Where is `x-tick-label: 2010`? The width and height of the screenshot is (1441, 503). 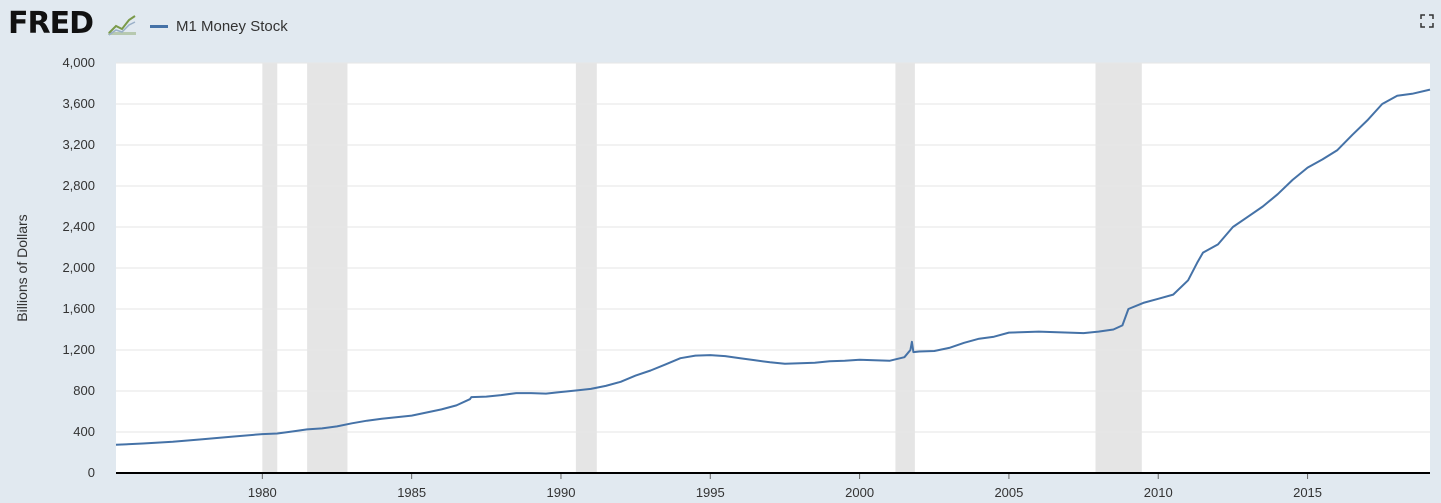 x-tick-label: 2010 is located at coordinates (1158, 492).